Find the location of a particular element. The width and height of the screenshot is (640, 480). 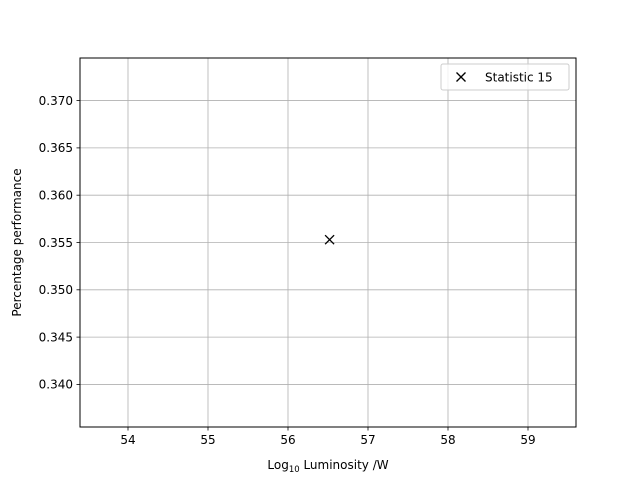

y-tick-label: 0.350 is located at coordinates (56, 290).